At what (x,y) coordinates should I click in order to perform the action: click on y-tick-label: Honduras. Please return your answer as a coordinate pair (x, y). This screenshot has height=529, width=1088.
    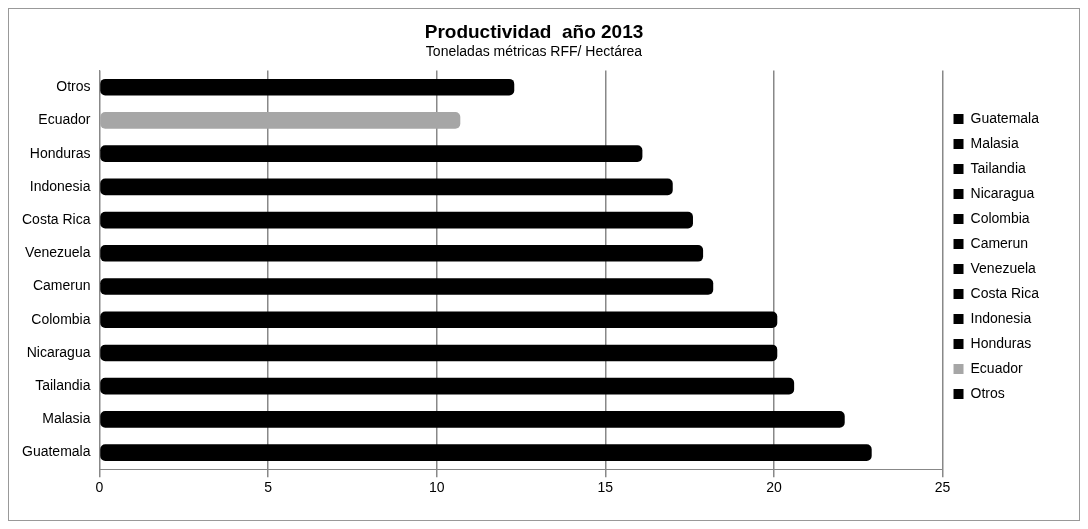
    Looking at the image, I should click on (60, 152).